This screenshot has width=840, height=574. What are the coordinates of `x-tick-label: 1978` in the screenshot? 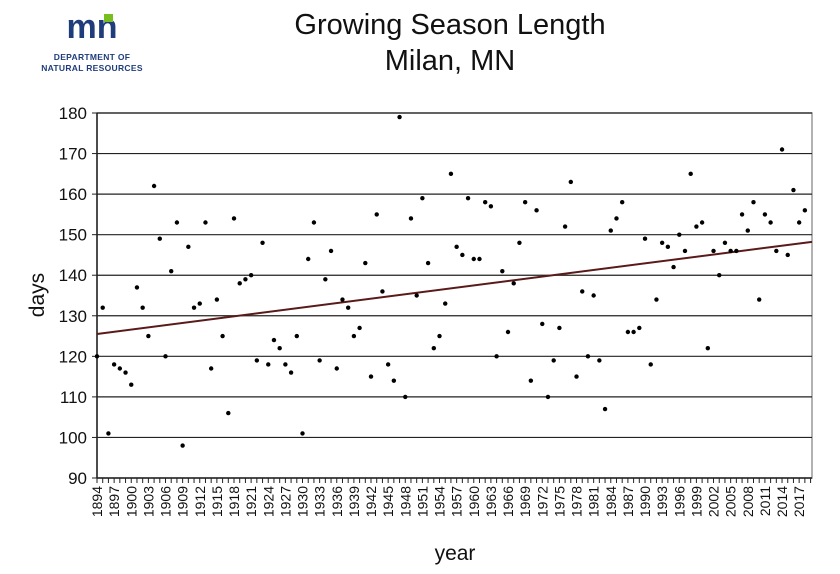 It's located at (577, 501).